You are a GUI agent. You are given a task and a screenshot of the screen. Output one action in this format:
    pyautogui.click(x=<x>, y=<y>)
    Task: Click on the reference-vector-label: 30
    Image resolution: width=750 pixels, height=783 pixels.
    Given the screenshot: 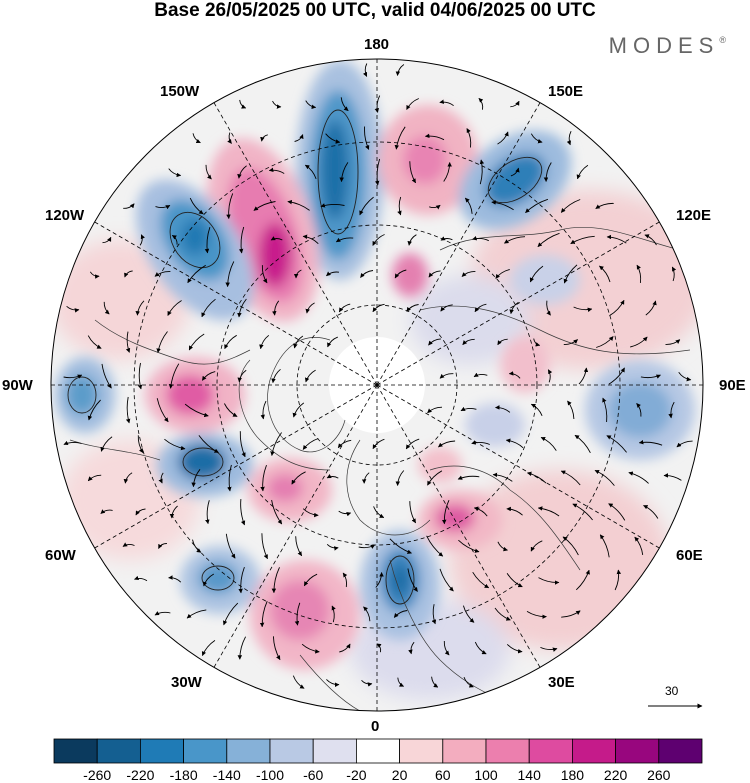 What is the action you would take?
    pyautogui.click(x=672, y=691)
    